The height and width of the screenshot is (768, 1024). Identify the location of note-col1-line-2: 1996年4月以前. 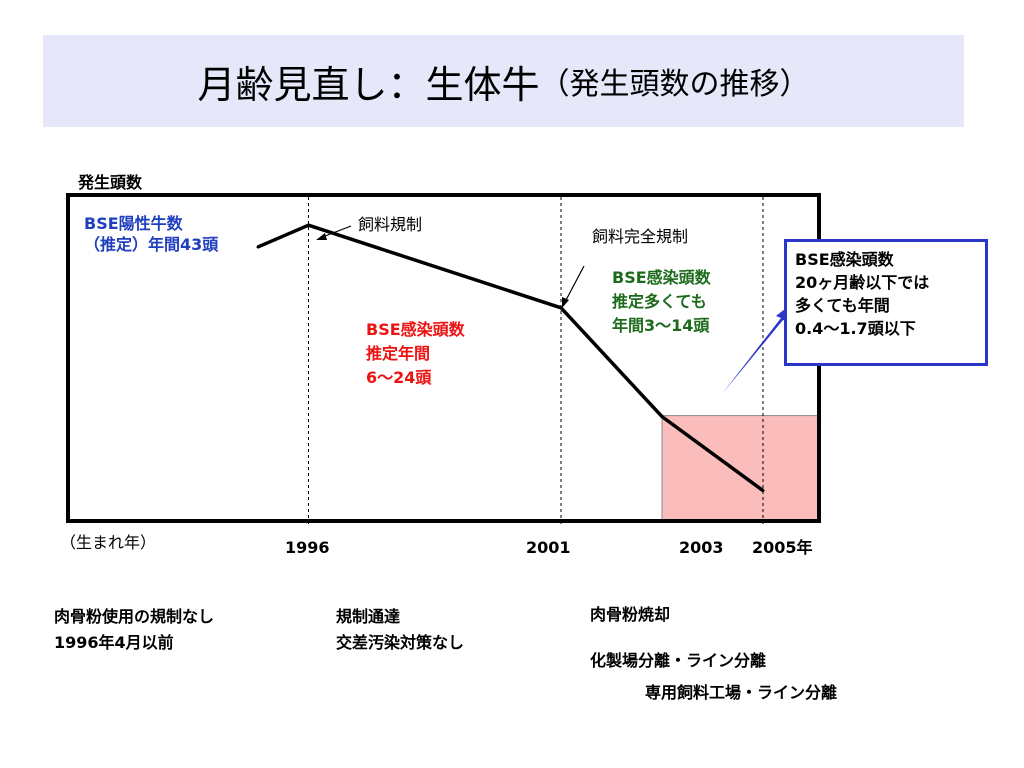
(114, 642).